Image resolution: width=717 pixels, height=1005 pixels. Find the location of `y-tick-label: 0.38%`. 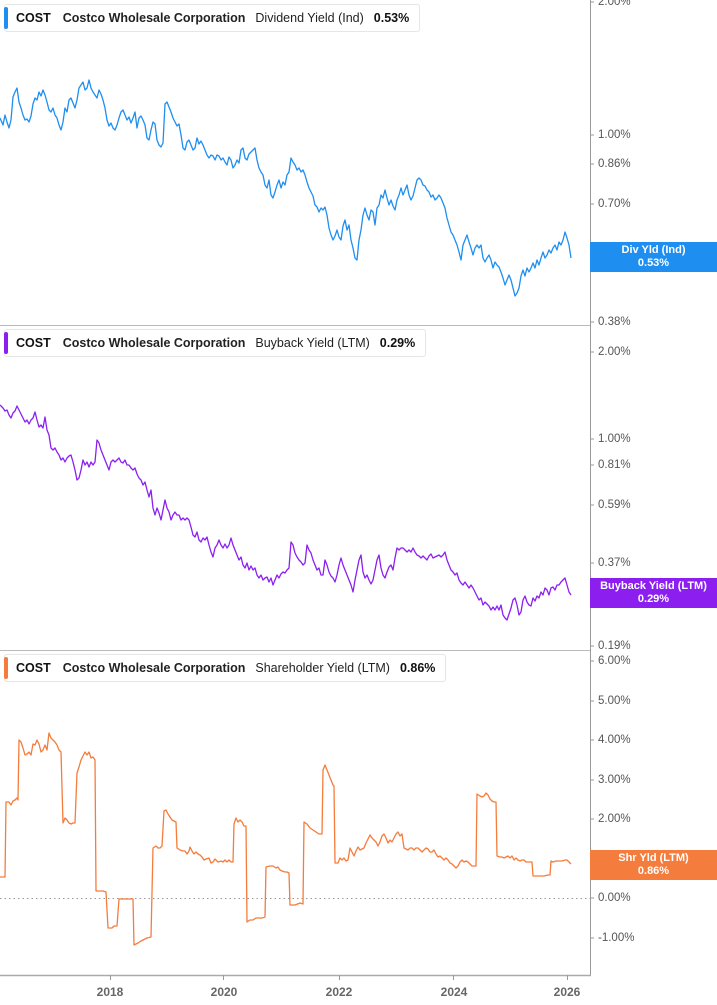

y-tick-label: 0.38% is located at coordinates (614, 322).